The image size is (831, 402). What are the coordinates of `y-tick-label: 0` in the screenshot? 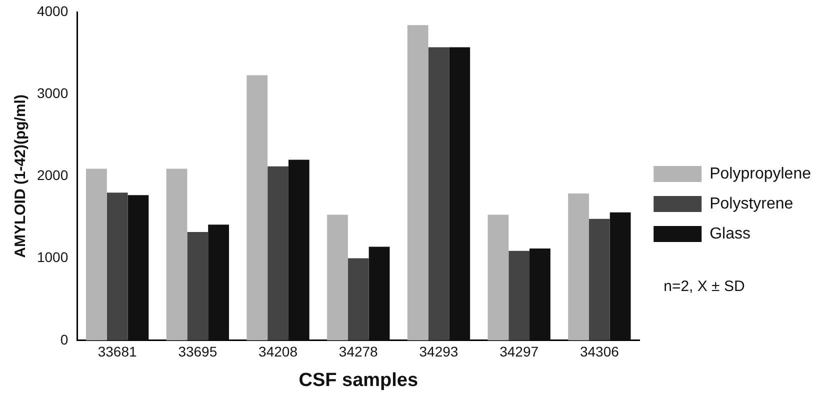 It's located at (64, 339).